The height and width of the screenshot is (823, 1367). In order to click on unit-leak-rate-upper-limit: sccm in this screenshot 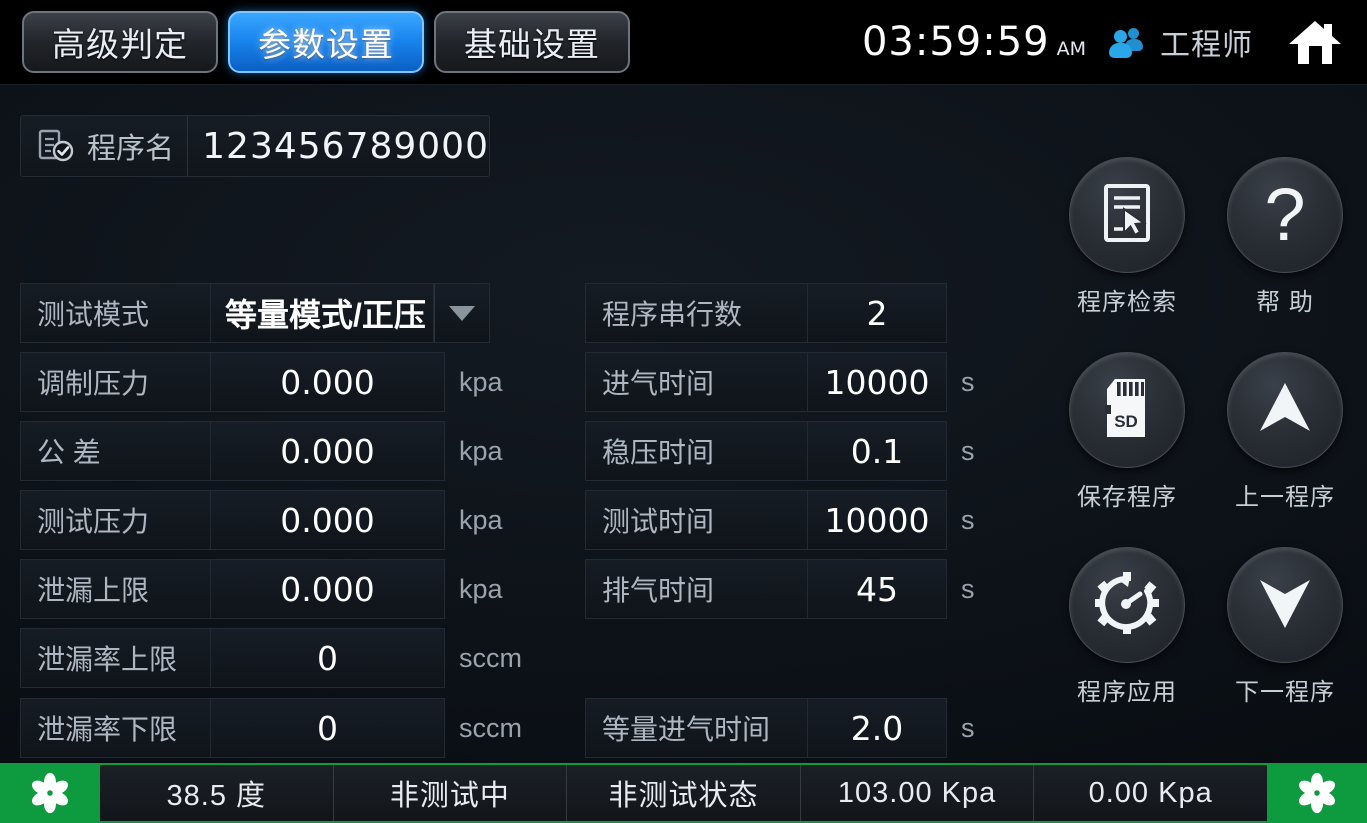, I will do `click(490, 657)`.